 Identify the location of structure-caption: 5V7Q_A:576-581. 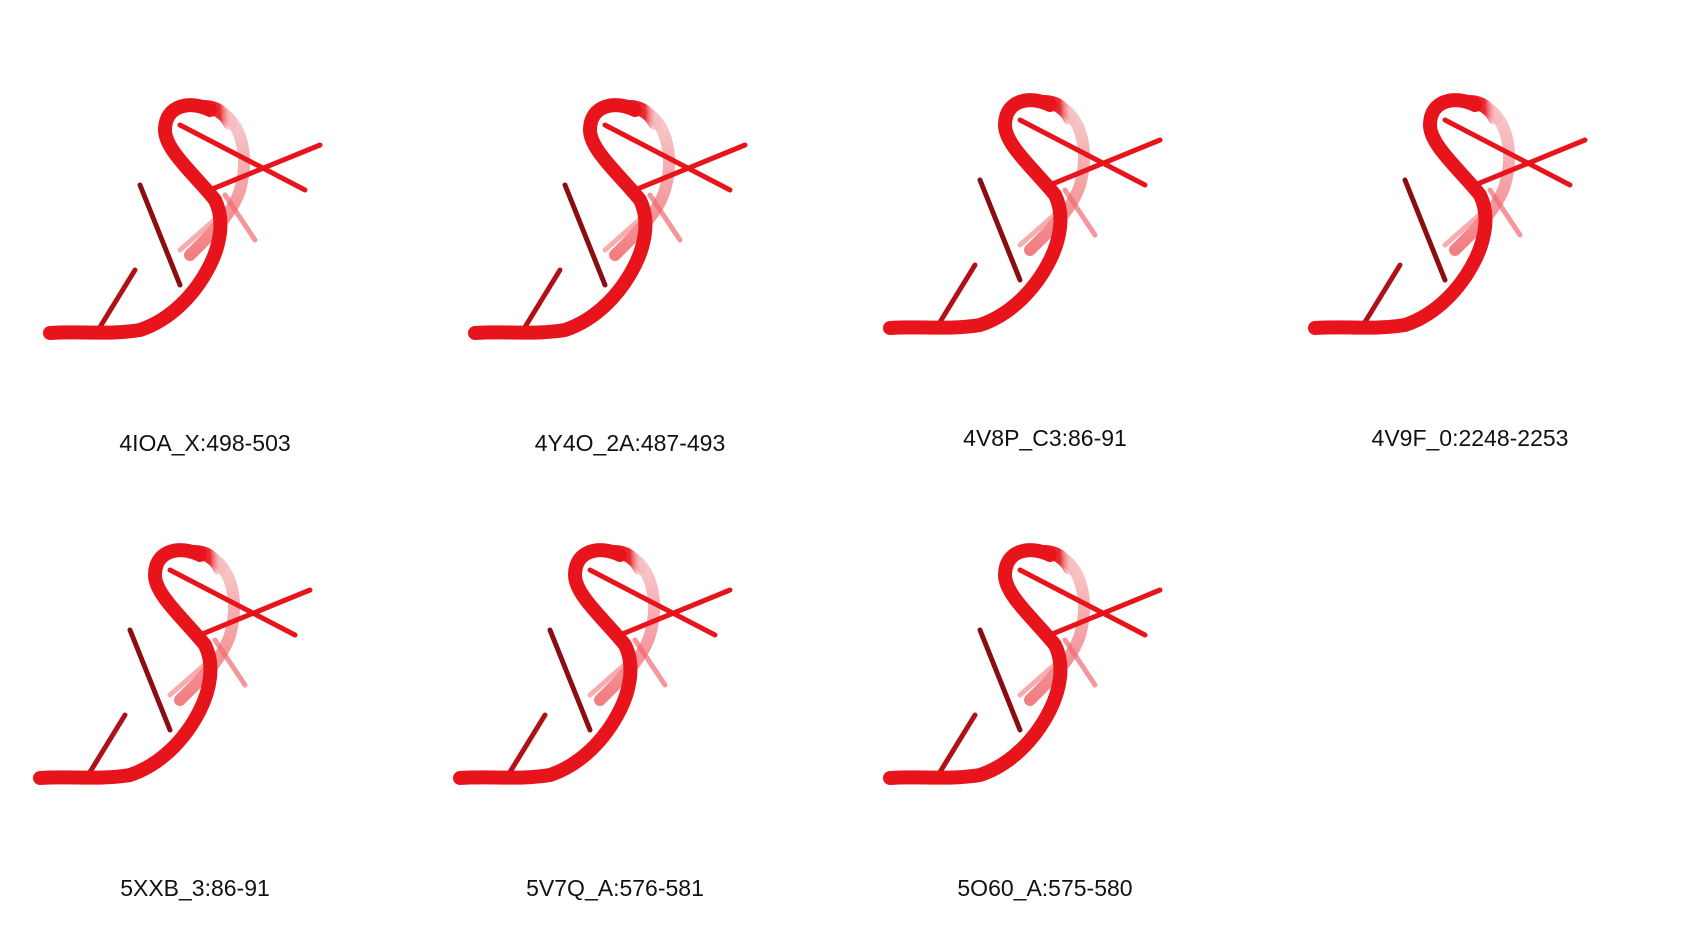
(615, 888).